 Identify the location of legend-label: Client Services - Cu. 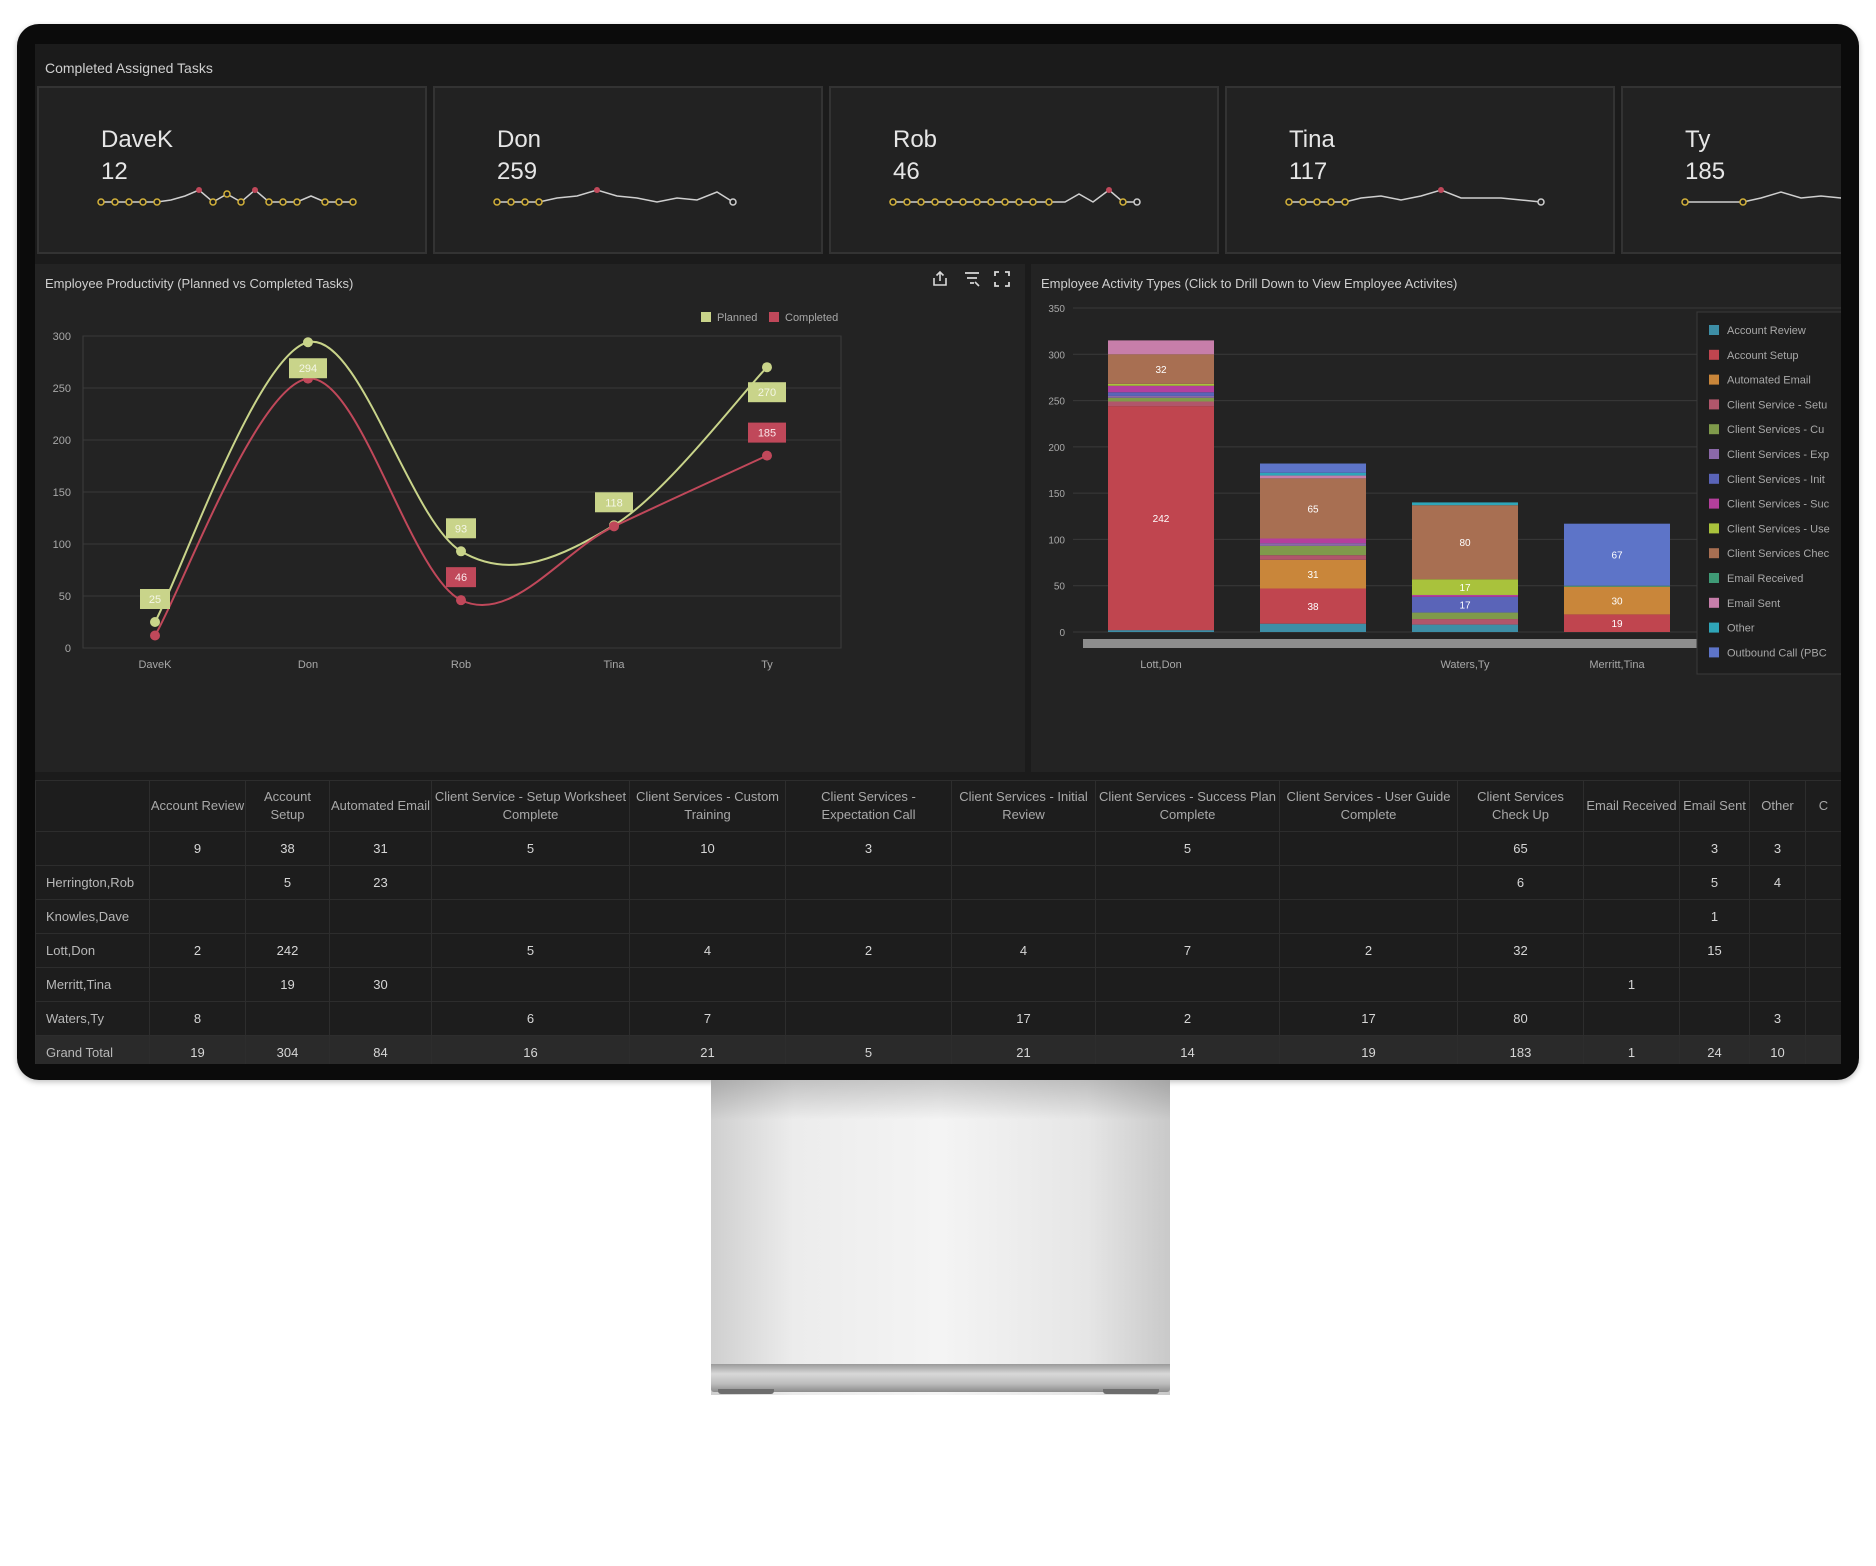
(1775, 430).